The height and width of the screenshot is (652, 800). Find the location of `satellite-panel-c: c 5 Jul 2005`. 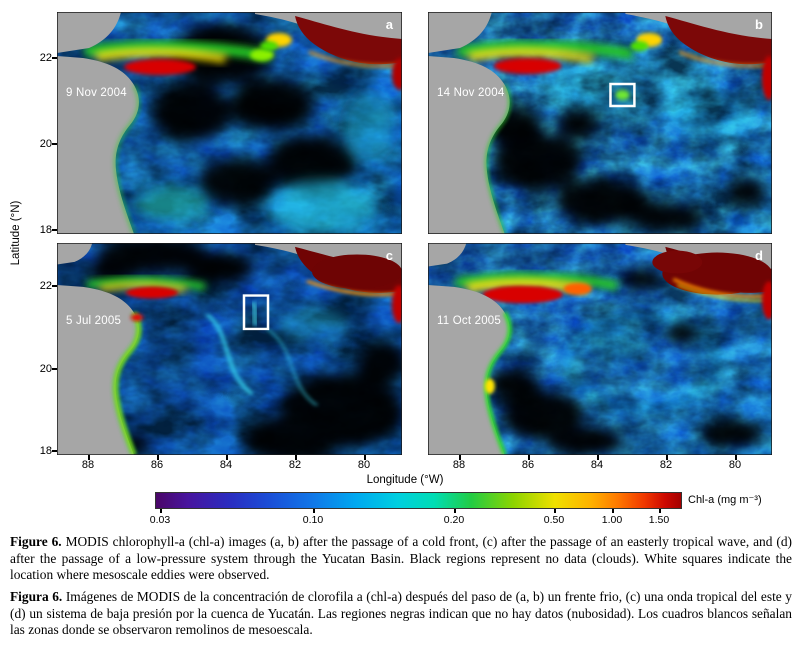

satellite-panel-c: c 5 Jul 2005 is located at coordinates (229, 349).